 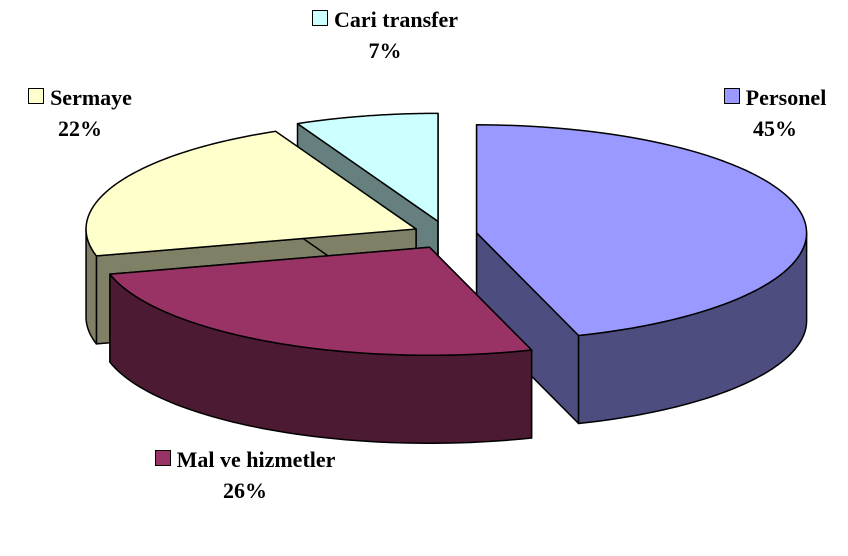 What do you see at coordinates (80, 128) in the screenshot?
I see `percent-label: 22%` at bounding box center [80, 128].